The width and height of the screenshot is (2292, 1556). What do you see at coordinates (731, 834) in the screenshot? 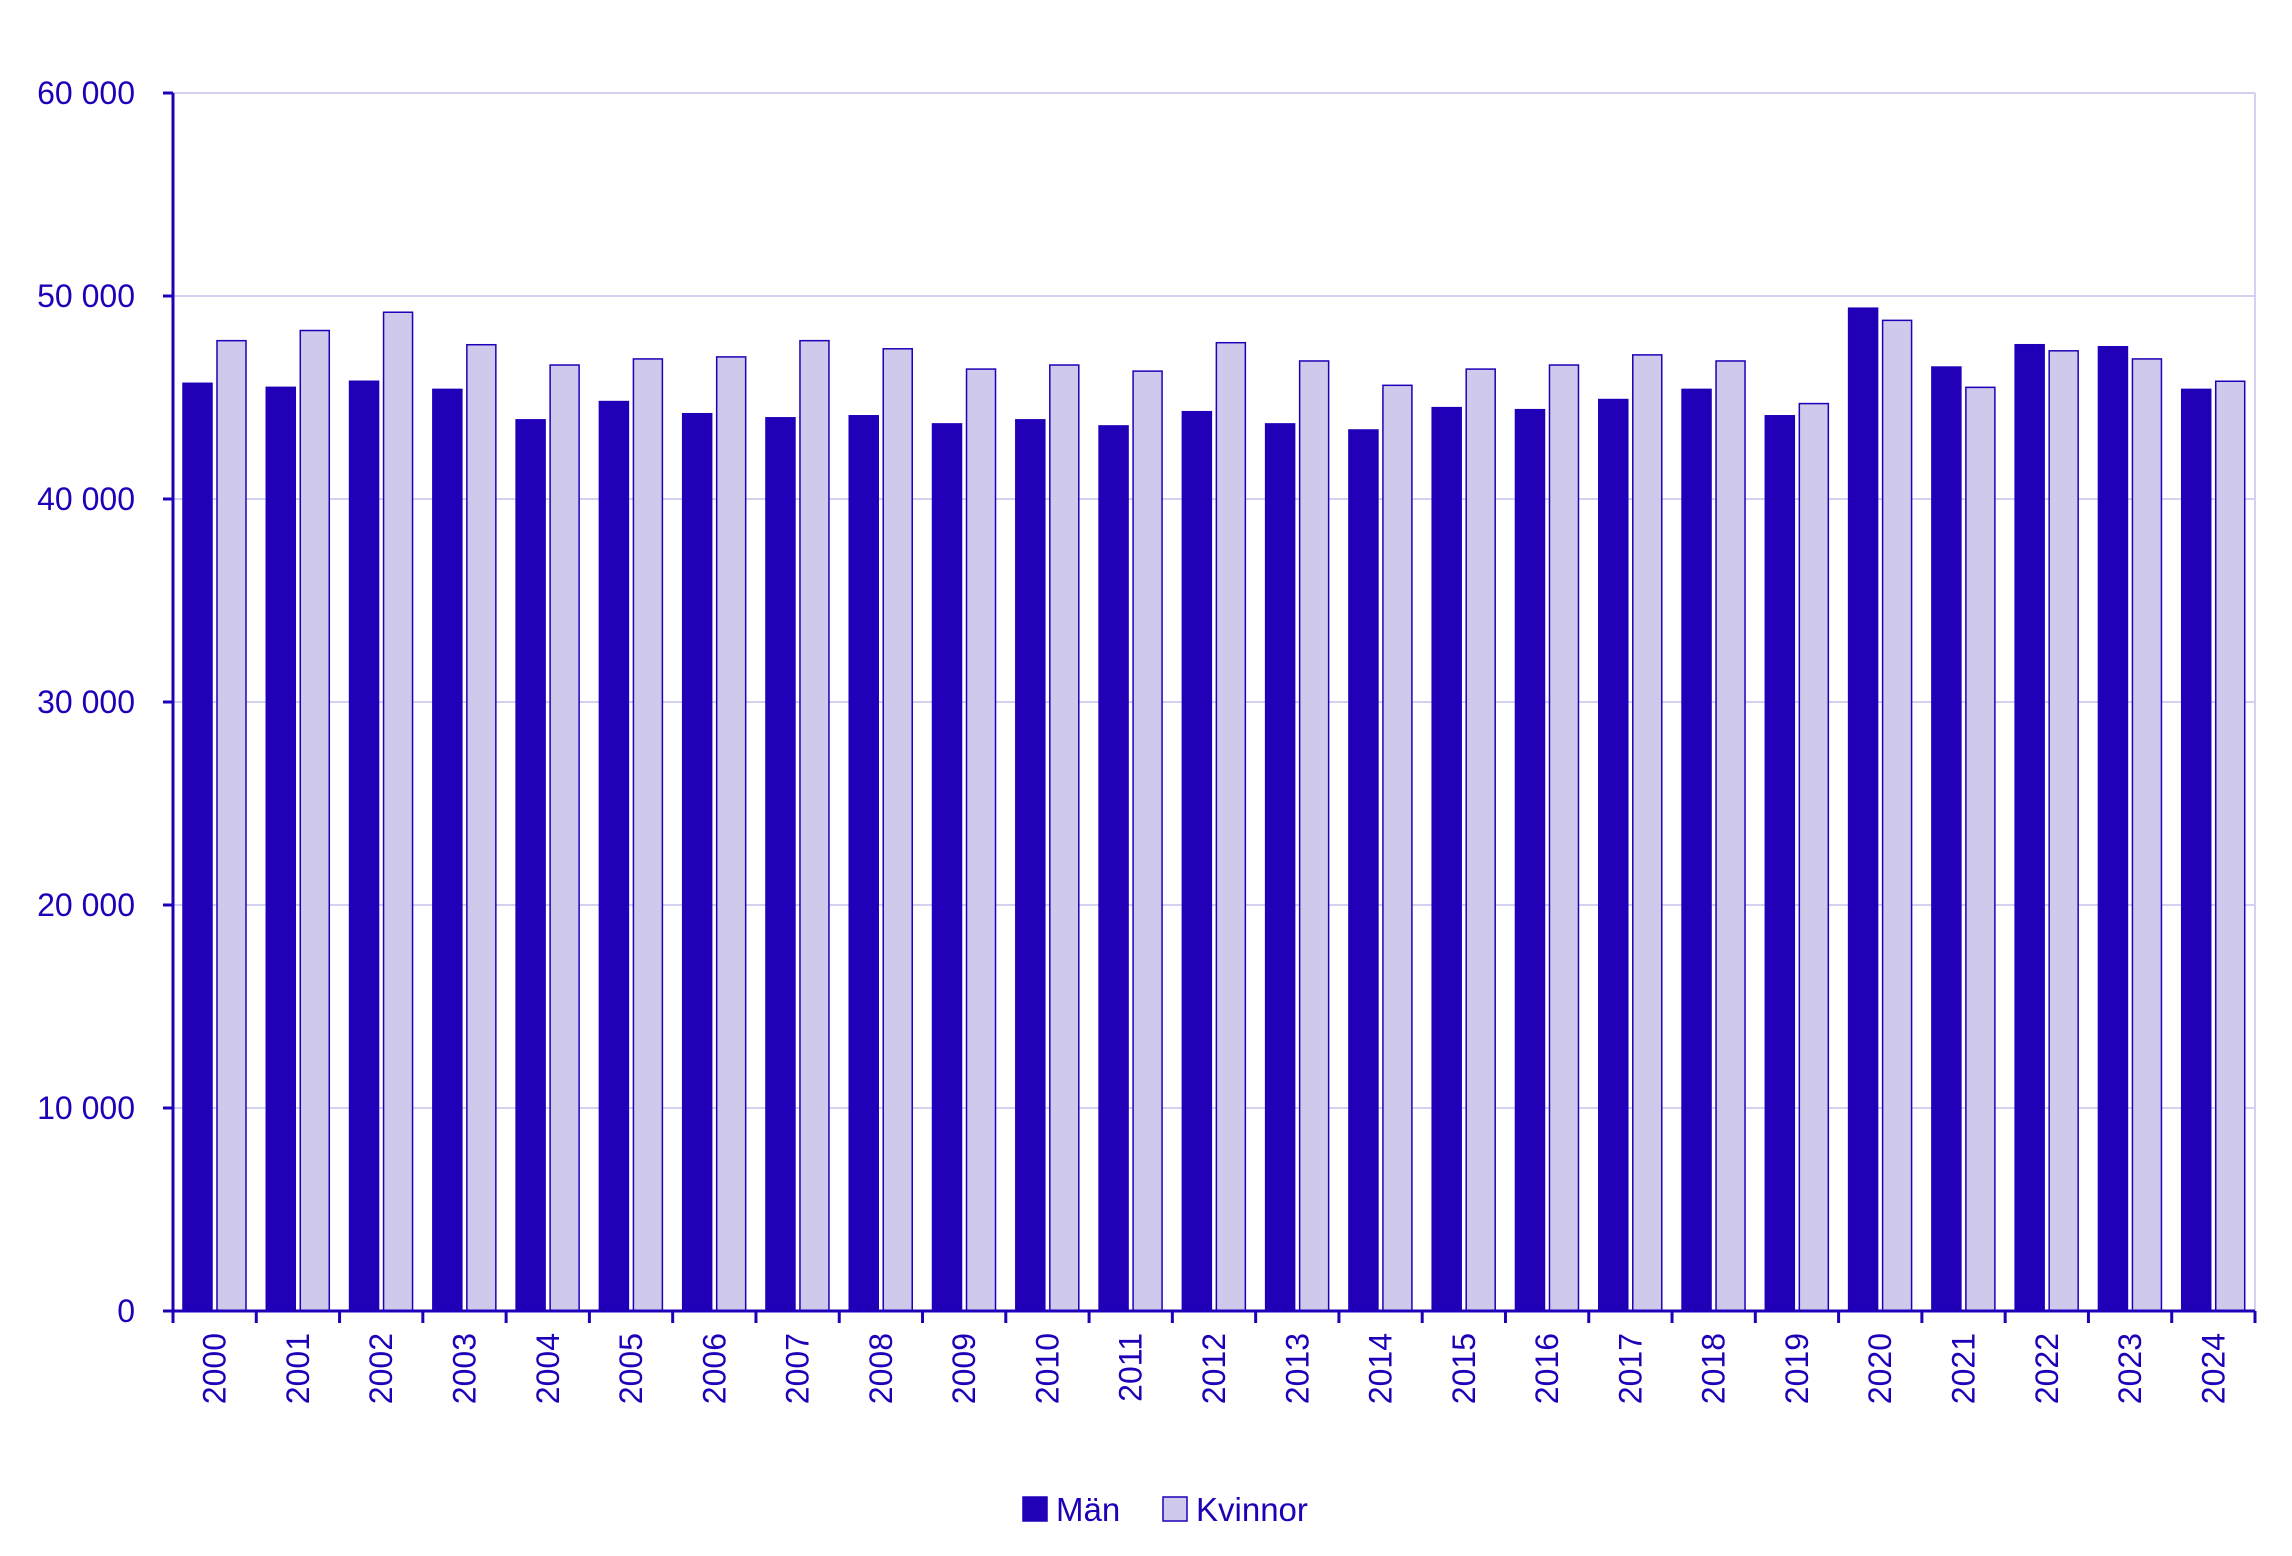
I see `bar-kvinnor-2006` at bounding box center [731, 834].